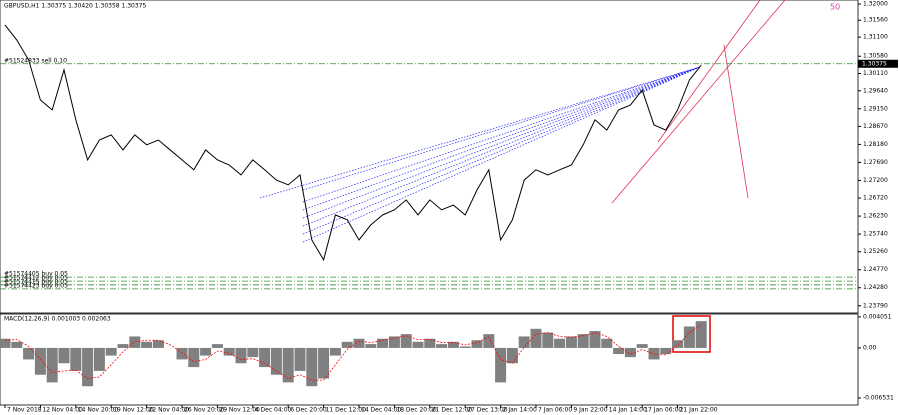  Describe the element at coordinates (875, 90) in the screenshot. I see `y-tick-label: 1.29640` at that location.